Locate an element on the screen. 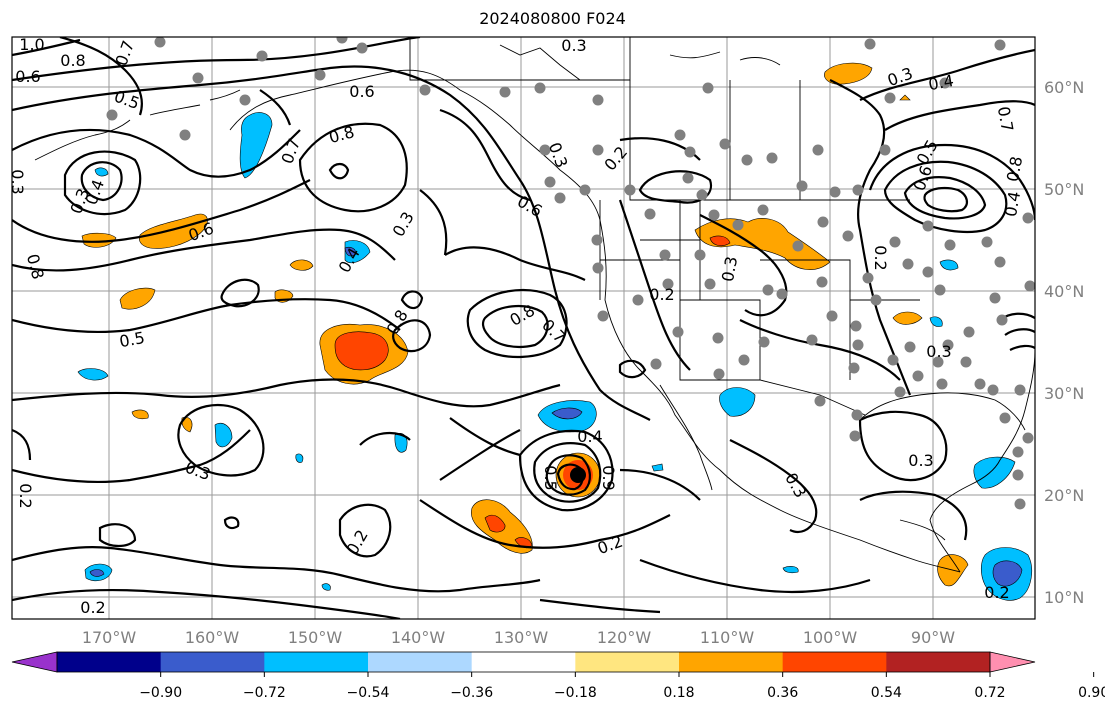 This screenshot has width=1105, height=712. latitude-label: 40°N is located at coordinates (1064, 291).